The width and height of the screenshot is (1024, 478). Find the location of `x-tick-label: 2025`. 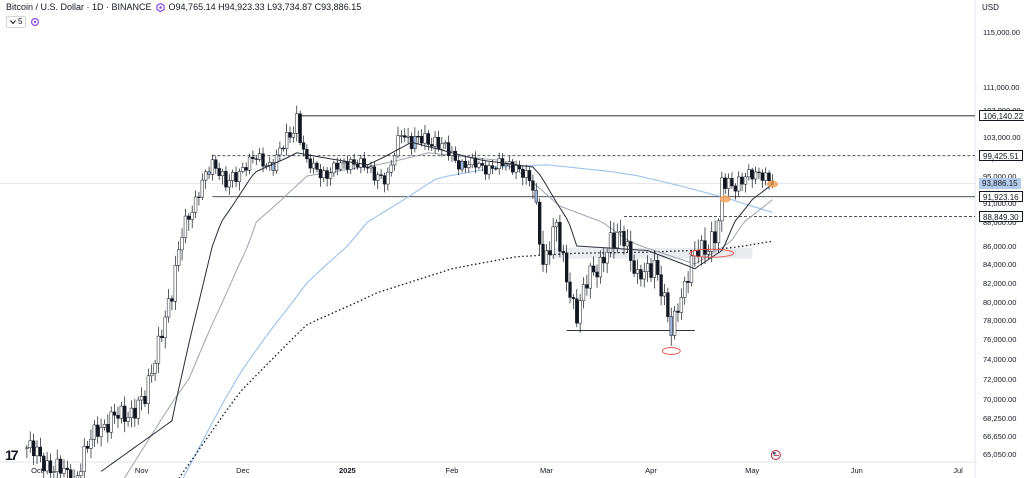

x-tick-label: 2025 is located at coordinates (347, 470).